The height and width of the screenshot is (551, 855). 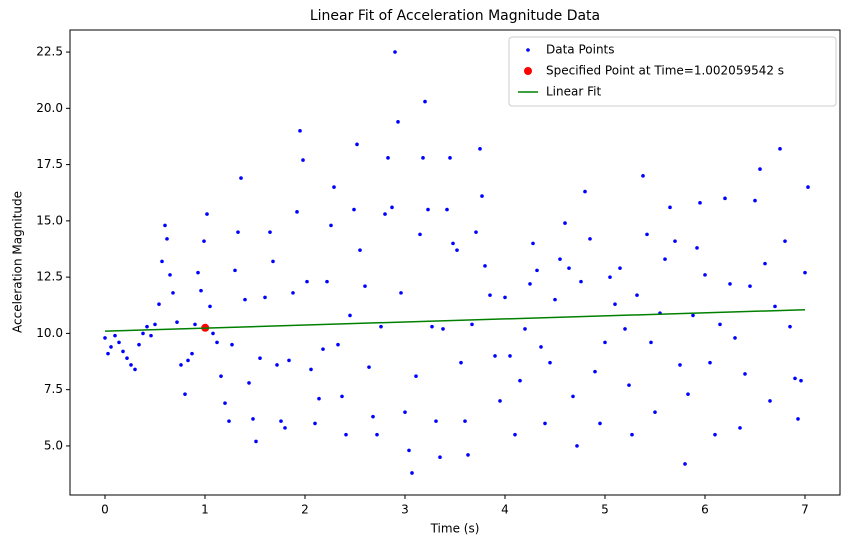 I want to click on x-tick-label: 7, so click(x=805, y=510).